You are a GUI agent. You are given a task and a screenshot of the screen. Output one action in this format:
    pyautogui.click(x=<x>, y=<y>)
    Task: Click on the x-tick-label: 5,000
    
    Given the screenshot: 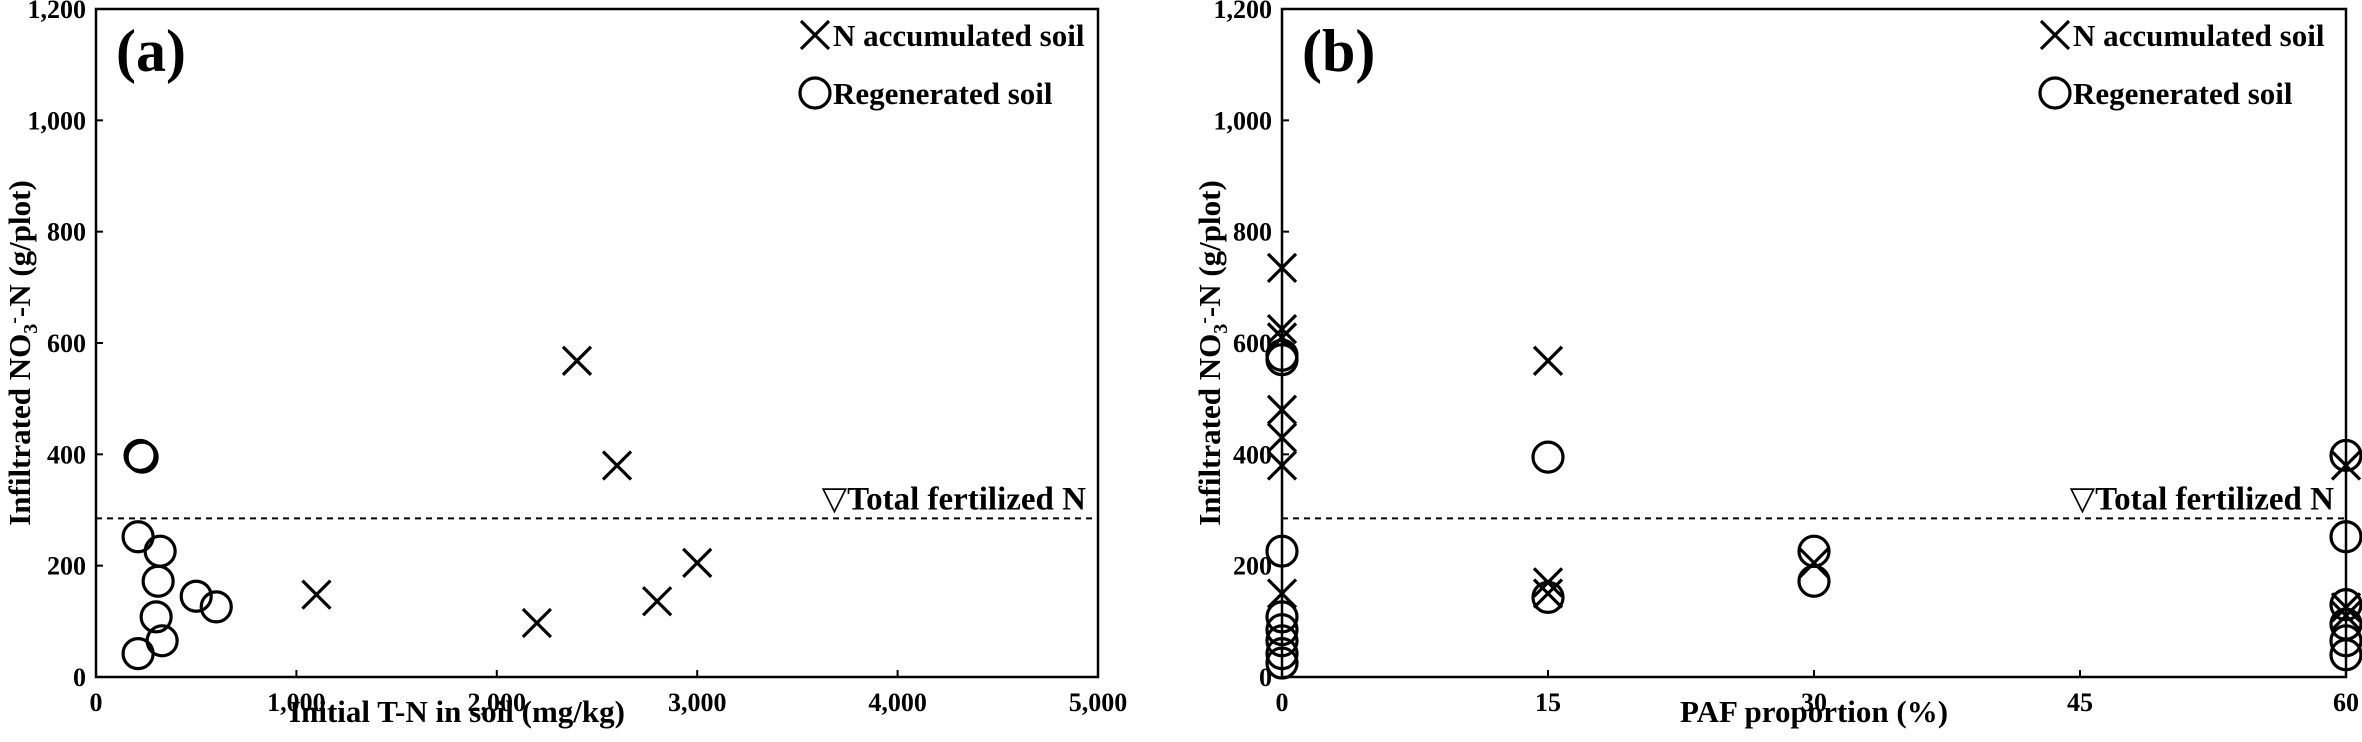 What is the action you would take?
    pyautogui.click(x=1098, y=702)
    